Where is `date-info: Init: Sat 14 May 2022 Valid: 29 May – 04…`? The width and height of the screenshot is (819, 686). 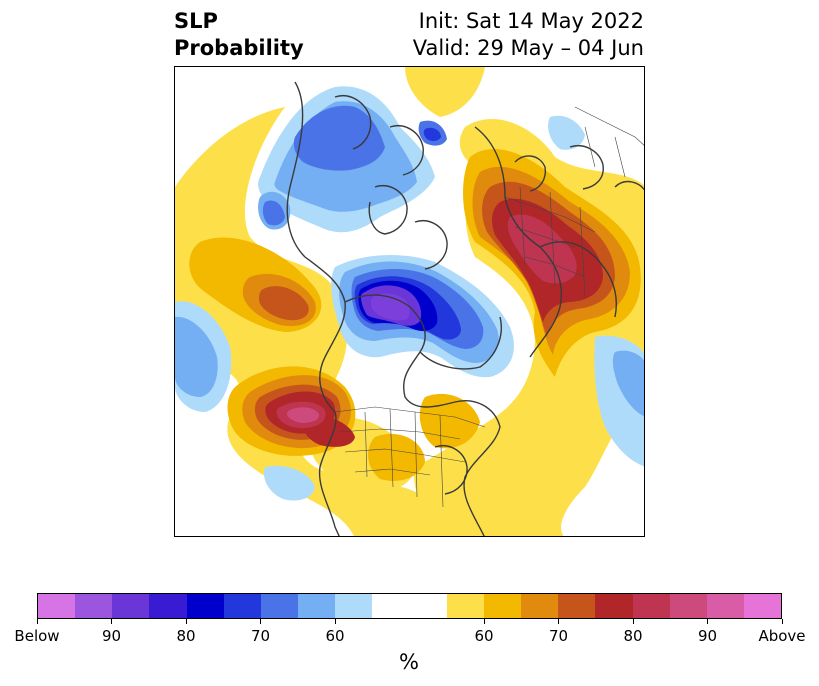 date-info: Init: Sat 14 May 2022 Valid: 29 May – 04… is located at coordinates (528, 35).